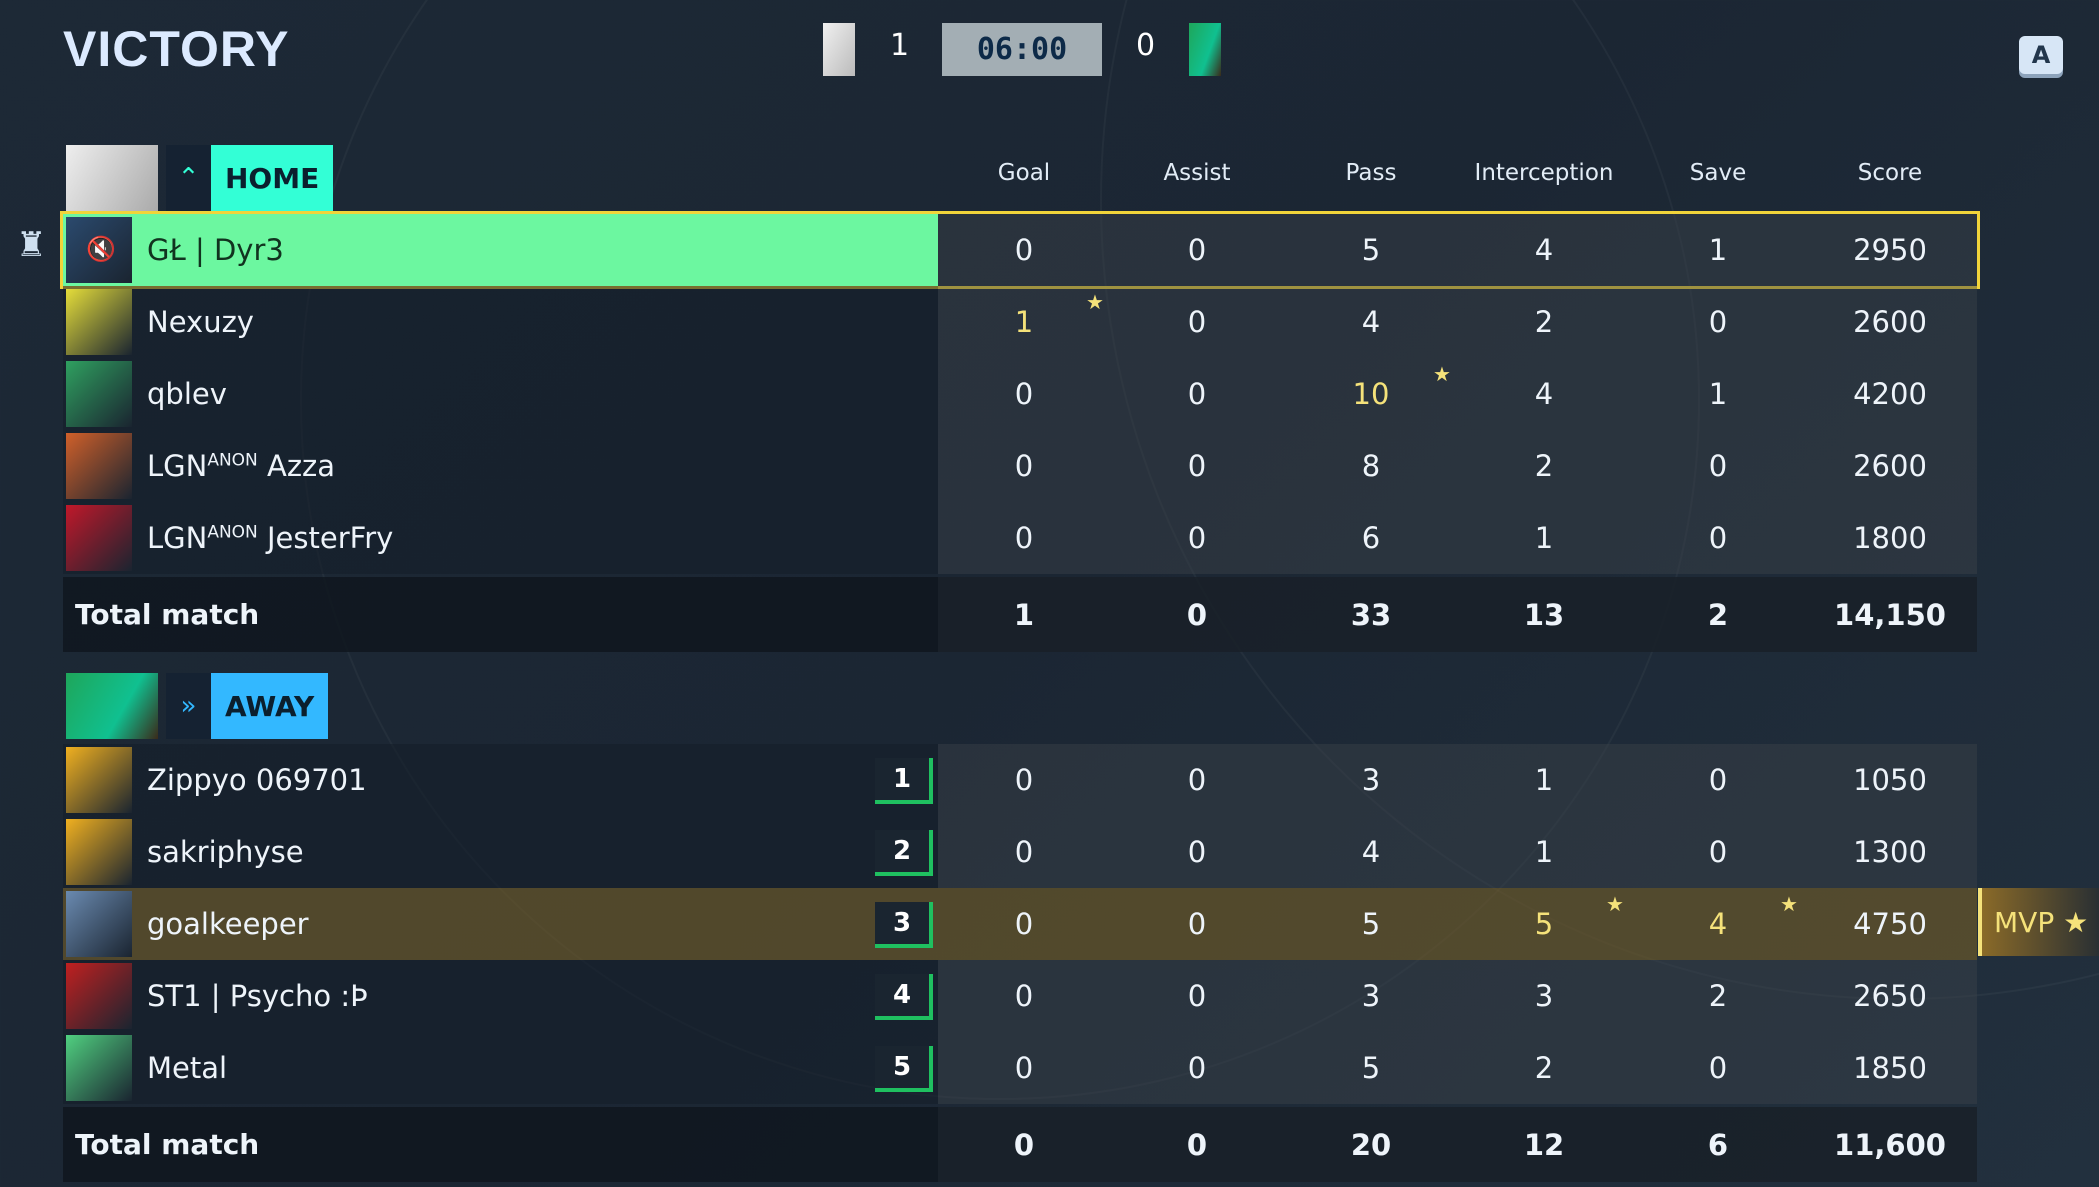 The width and height of the screenshot is (2099, 1187). What do you see at coordinates (500, 614) in the screenshot?
I see `total-label-cell: Total match` at bounding box center [500, 614].